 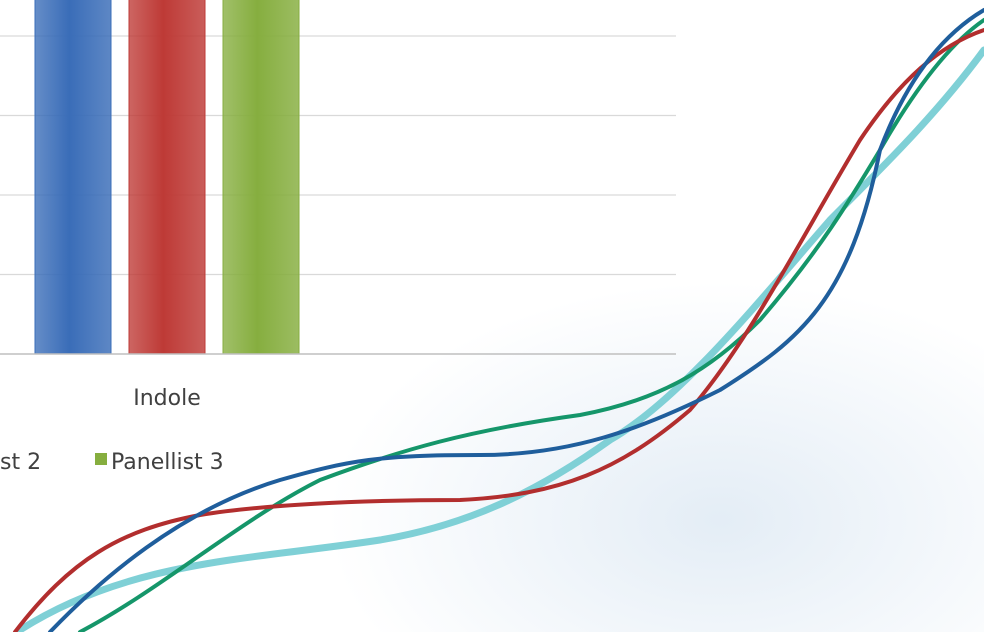 I want to click on legend: st 2 Panellist 3, so click(x=112, y=462).